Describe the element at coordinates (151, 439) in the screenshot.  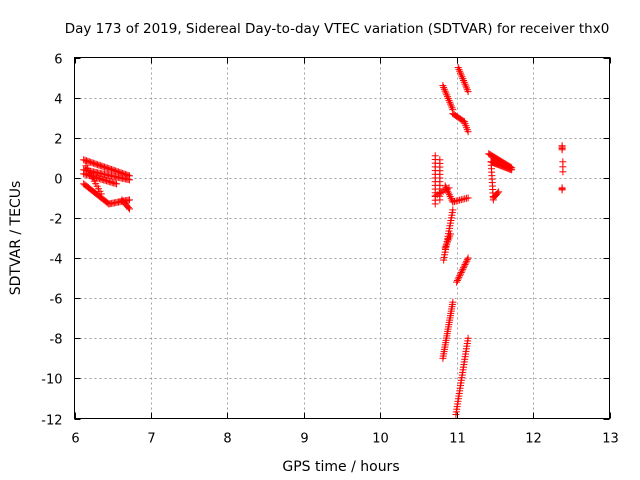
I see `x-tick-label: 7` at that location.